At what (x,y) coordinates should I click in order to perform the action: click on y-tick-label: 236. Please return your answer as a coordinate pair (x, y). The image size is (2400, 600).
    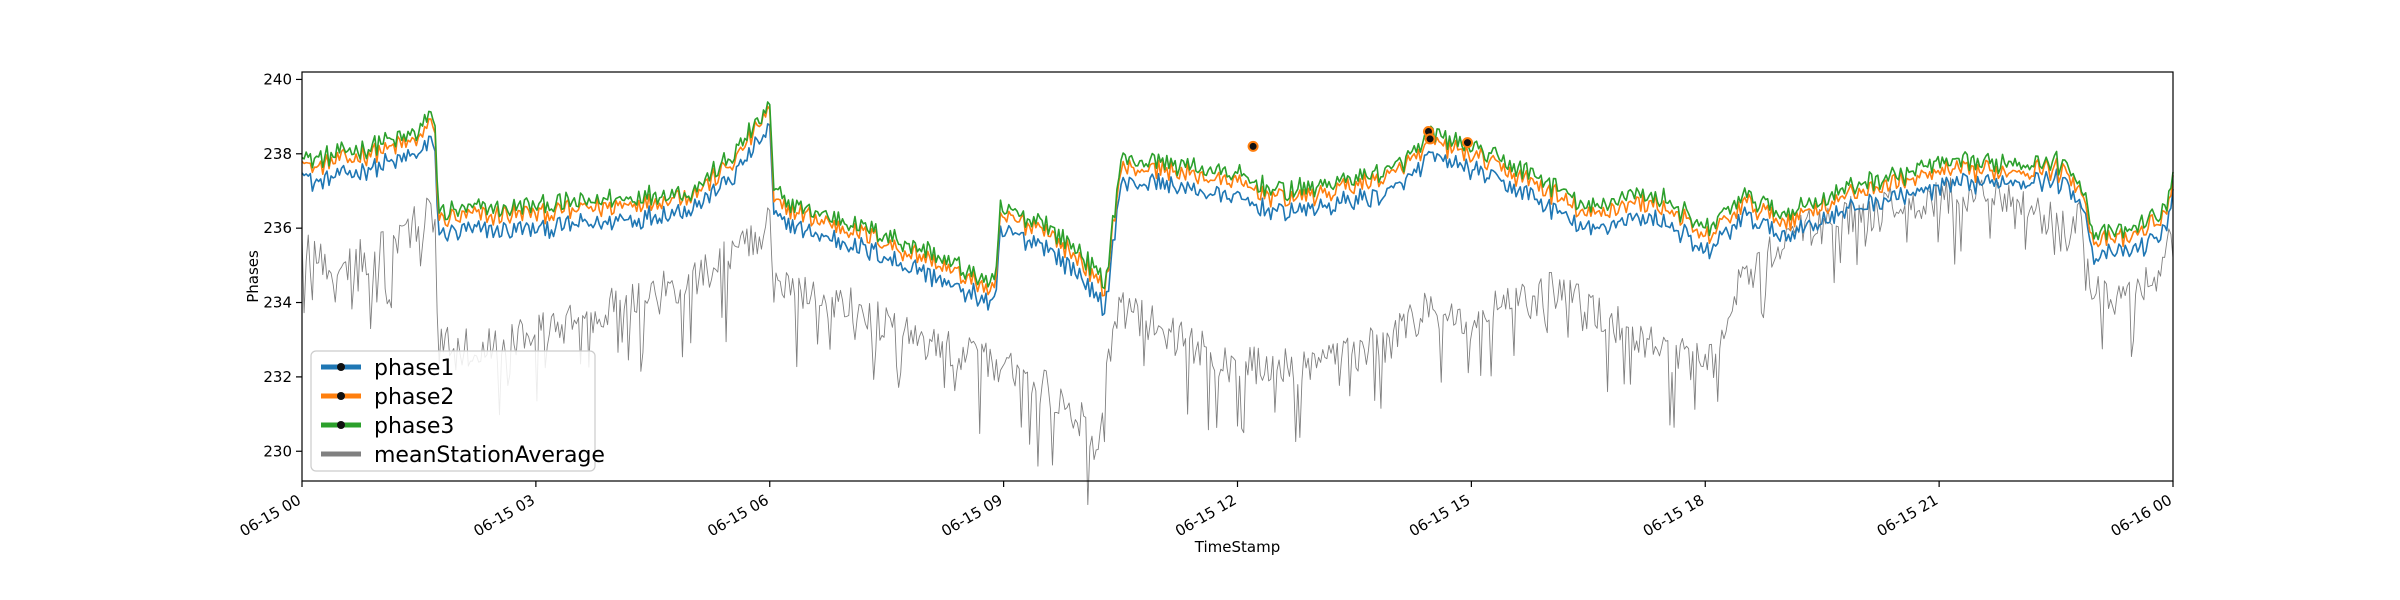
    Looking at the image, I should click on (277, 228).